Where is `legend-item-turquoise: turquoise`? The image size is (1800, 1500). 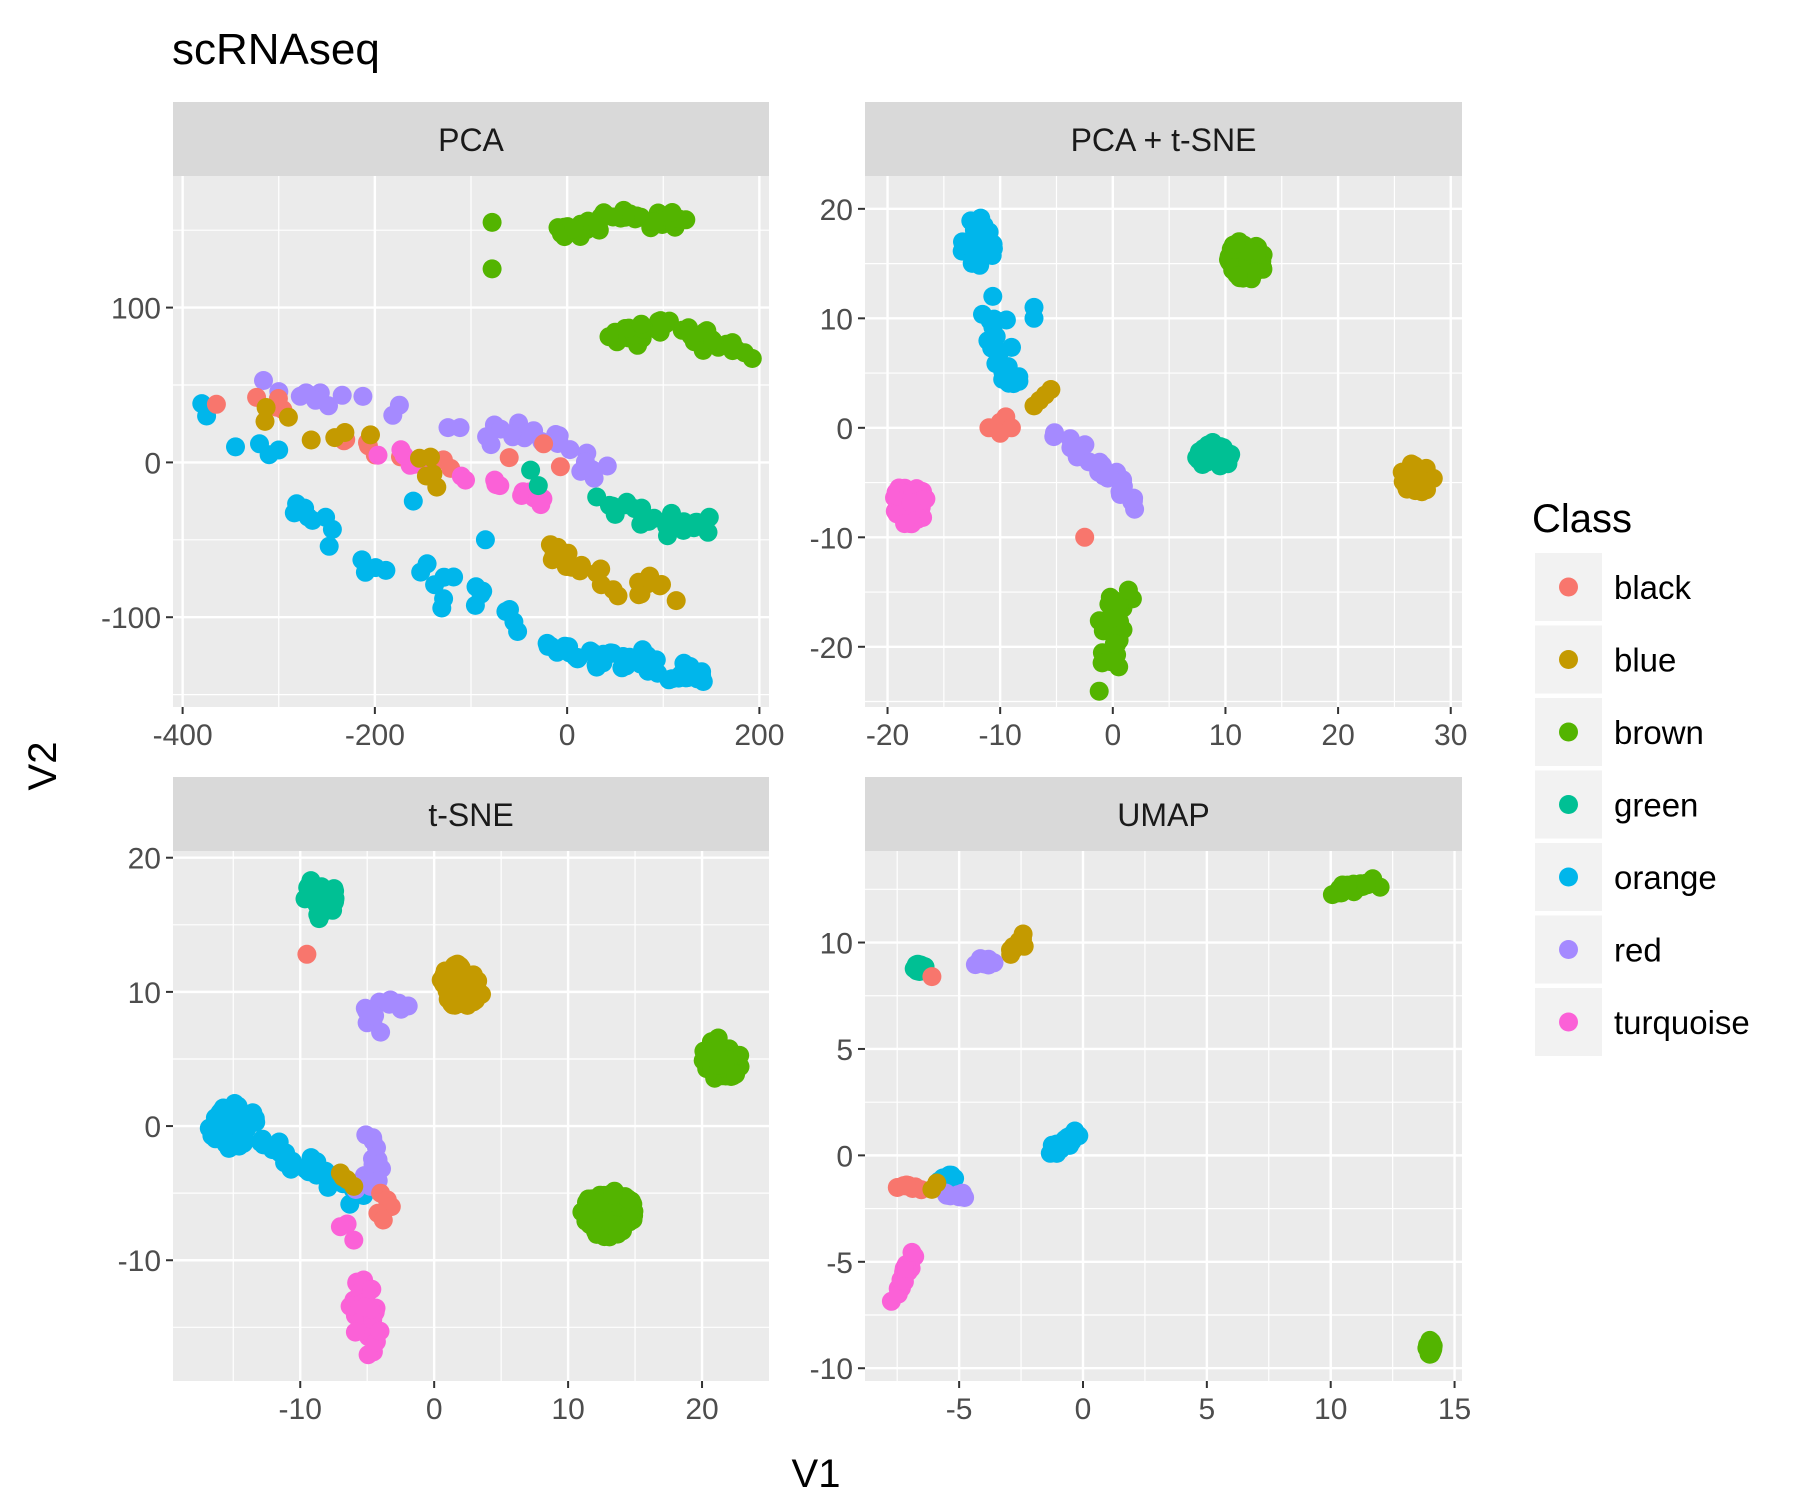 legend-item-turquoise: turquoise is located at coordinates (1642, 1022).